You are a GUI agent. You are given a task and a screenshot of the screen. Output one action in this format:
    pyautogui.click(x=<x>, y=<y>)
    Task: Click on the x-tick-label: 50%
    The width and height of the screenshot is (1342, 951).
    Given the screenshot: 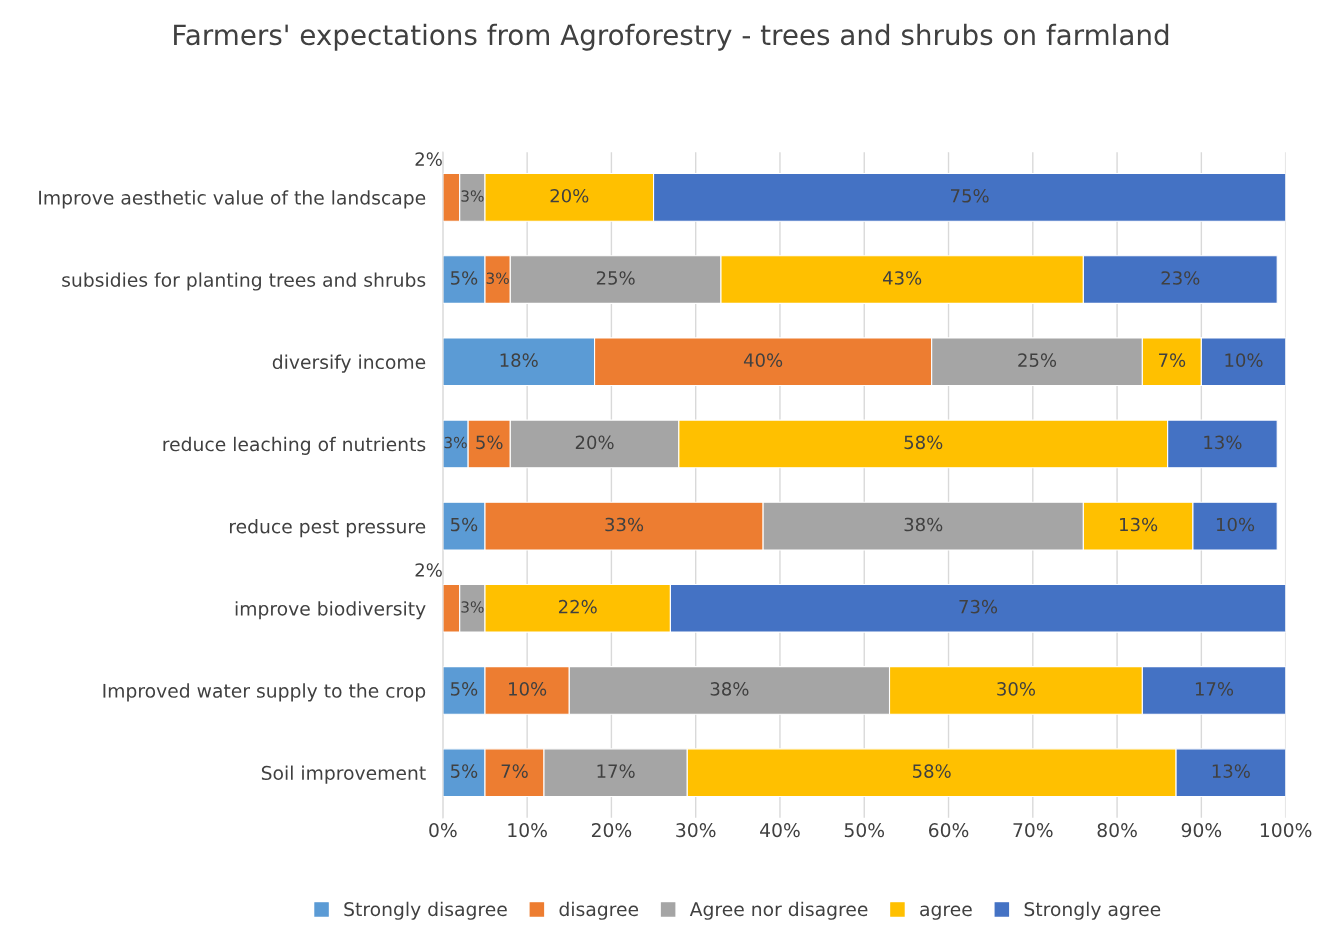 What is the action you would take?
    pyautogui.click(x=864, y=830)
    